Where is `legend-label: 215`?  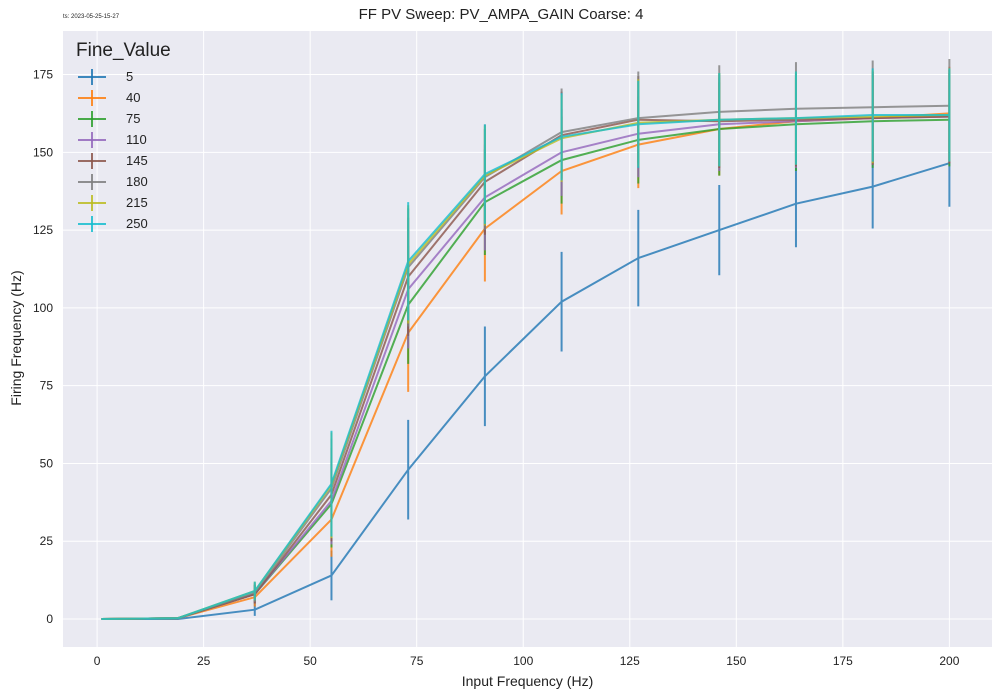 legend-label: 215 is located at coordinates (137, 202).